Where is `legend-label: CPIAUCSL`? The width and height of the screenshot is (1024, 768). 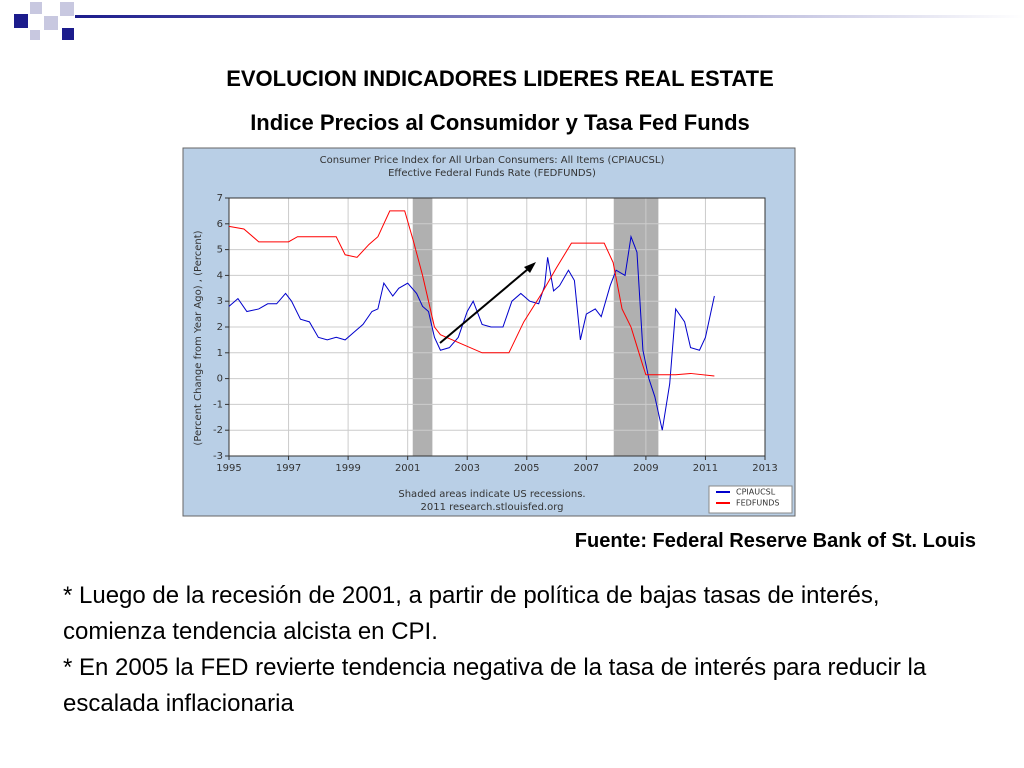 legend-label: CPIAUCSL is located at coordinates (756, 492).